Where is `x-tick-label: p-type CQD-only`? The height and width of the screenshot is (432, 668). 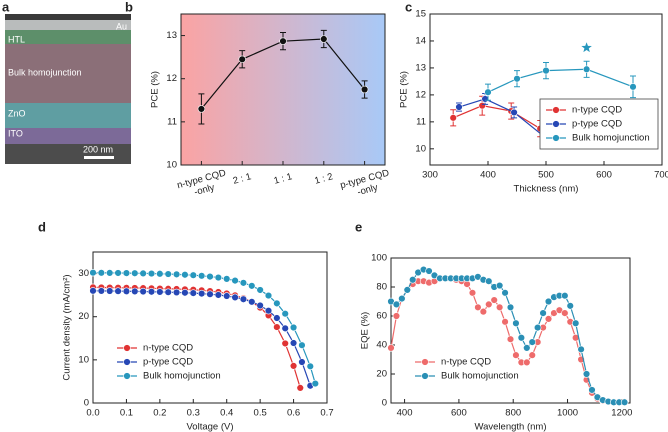
x-tick-label: p-type CQD-only is located at coordinates (366, 184).